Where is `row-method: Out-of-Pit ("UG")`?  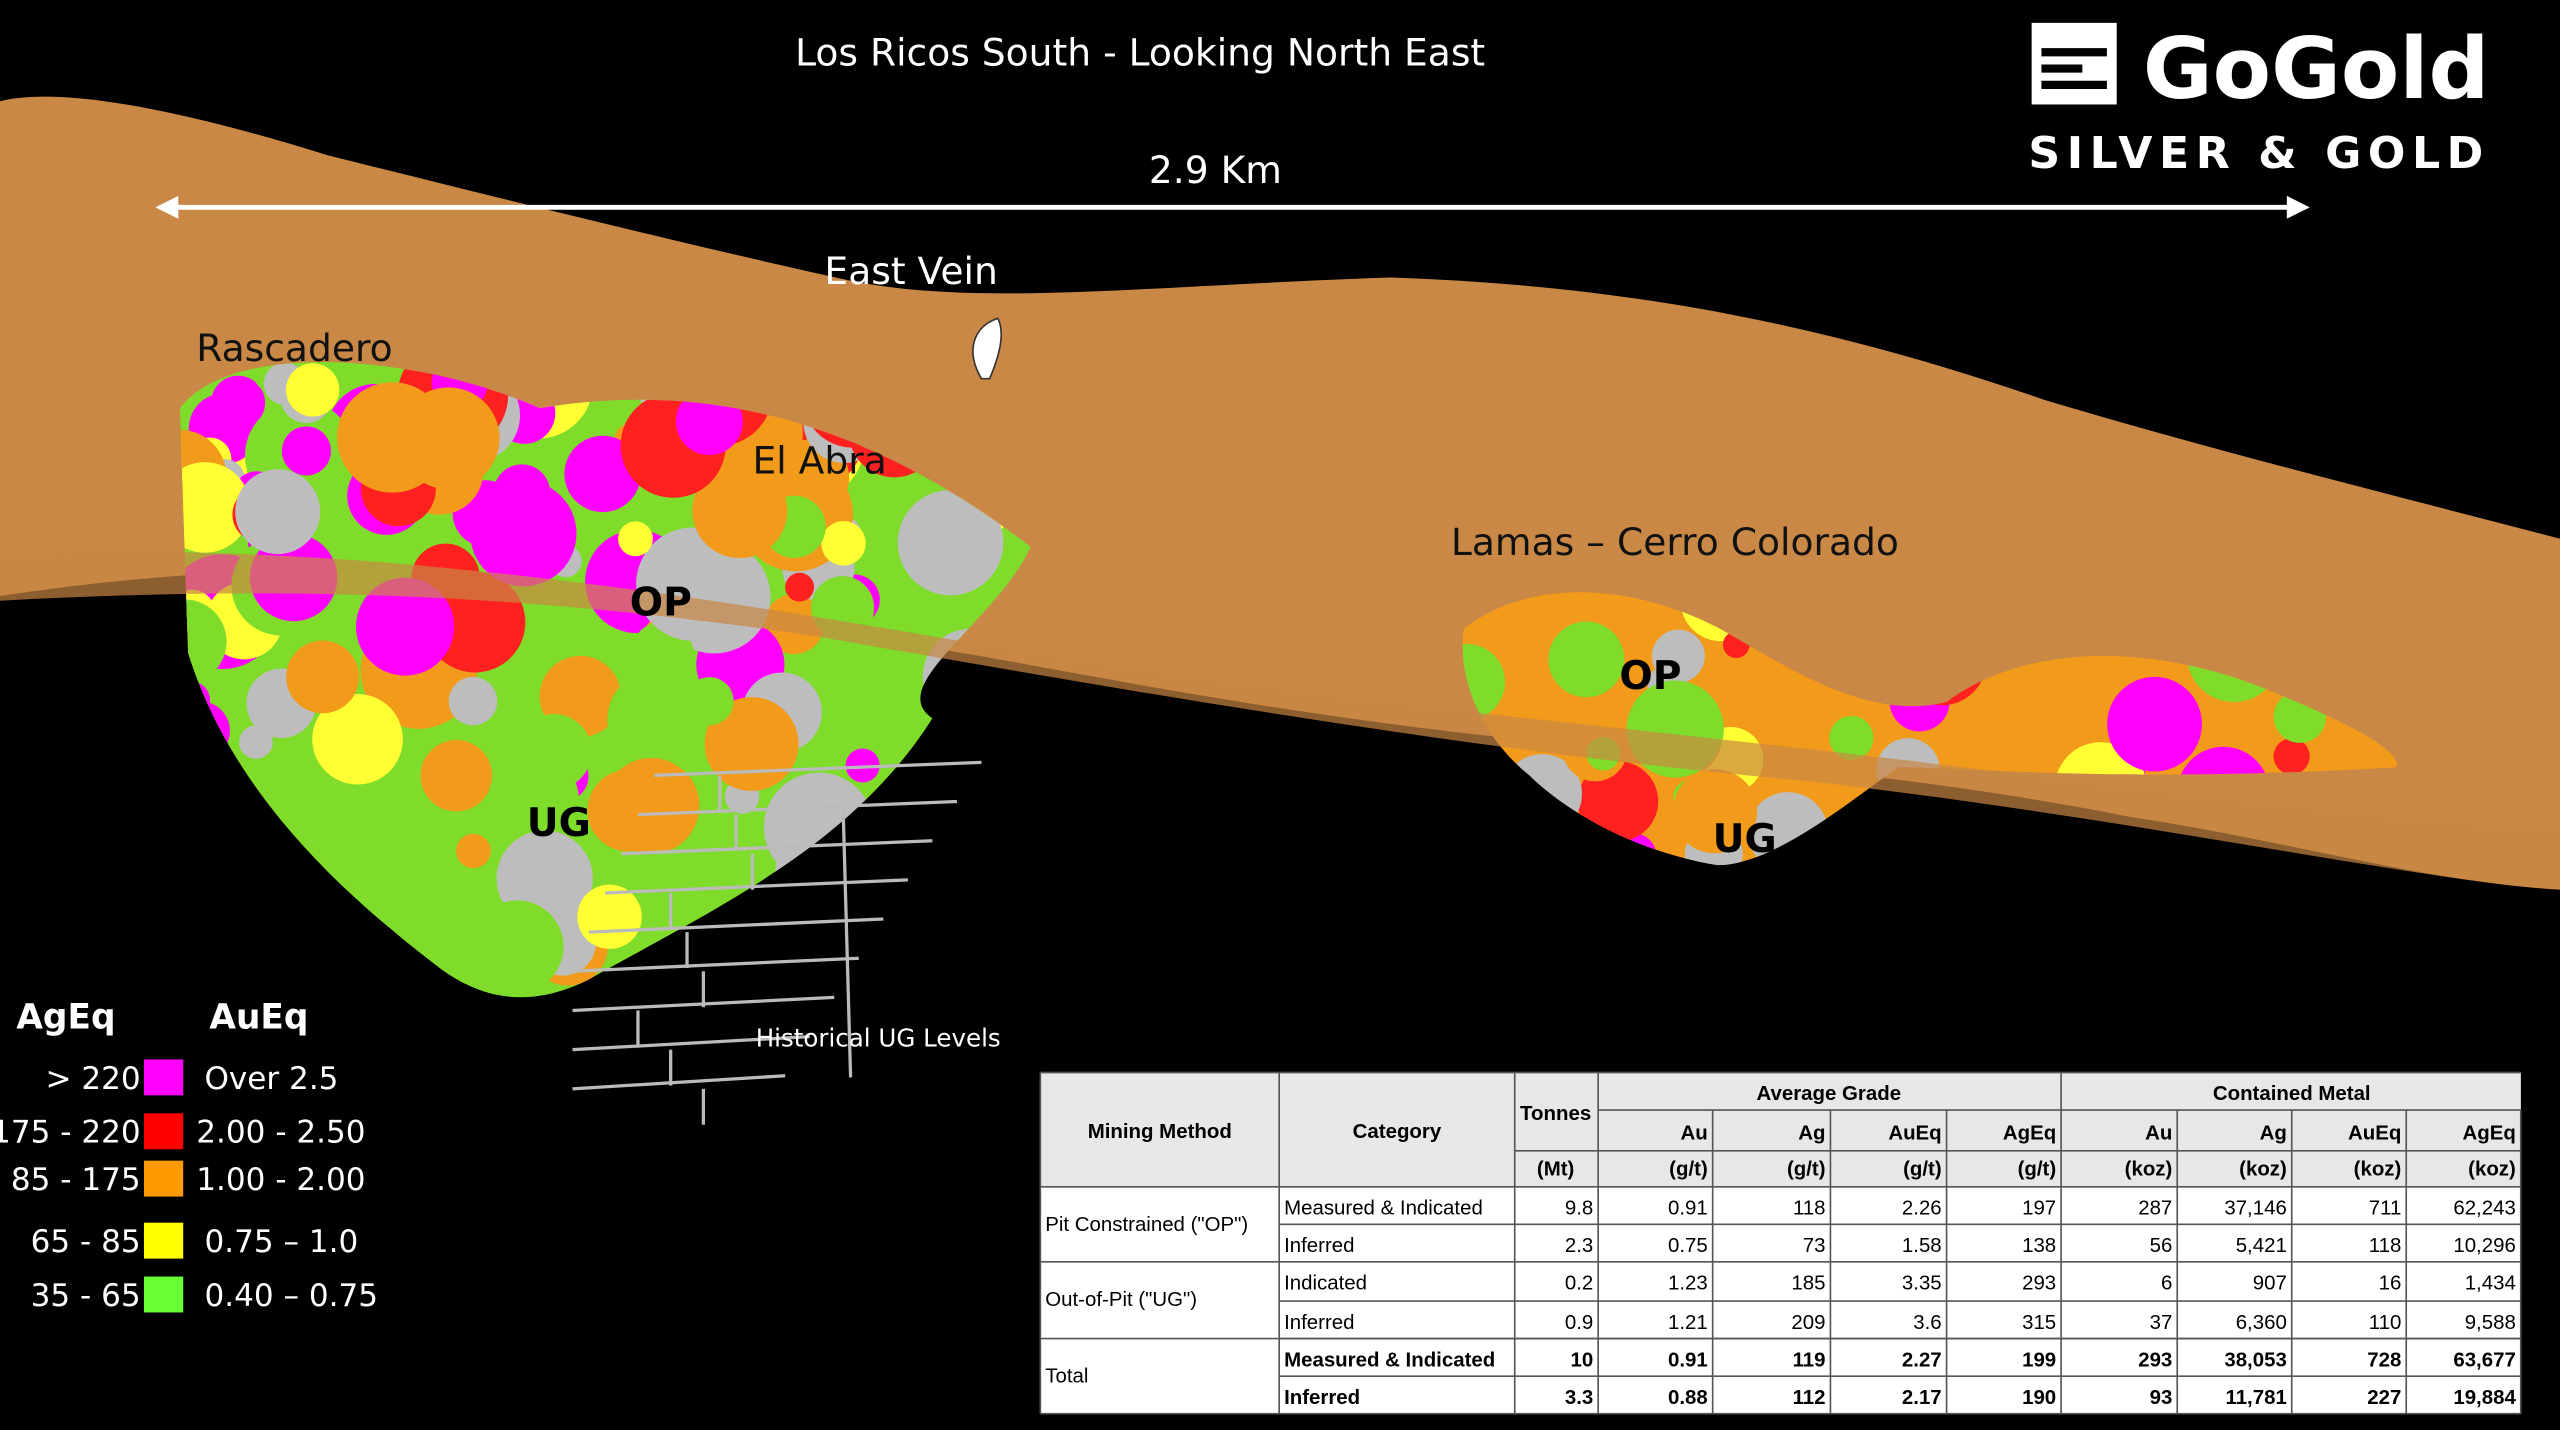 row-method: Out-of-Pit ("UG") is located at coordinates (1121, 1300).